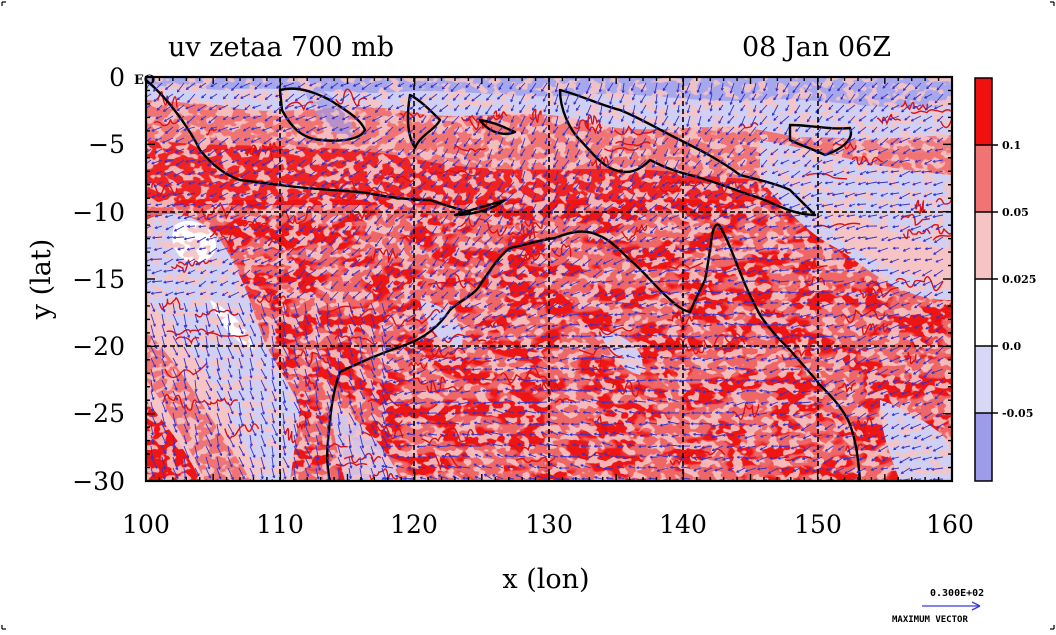  Describe the element at coordinates (281, 47) in the screenshot. I see `plot-title: uv zetaa 700 mb` at that location.